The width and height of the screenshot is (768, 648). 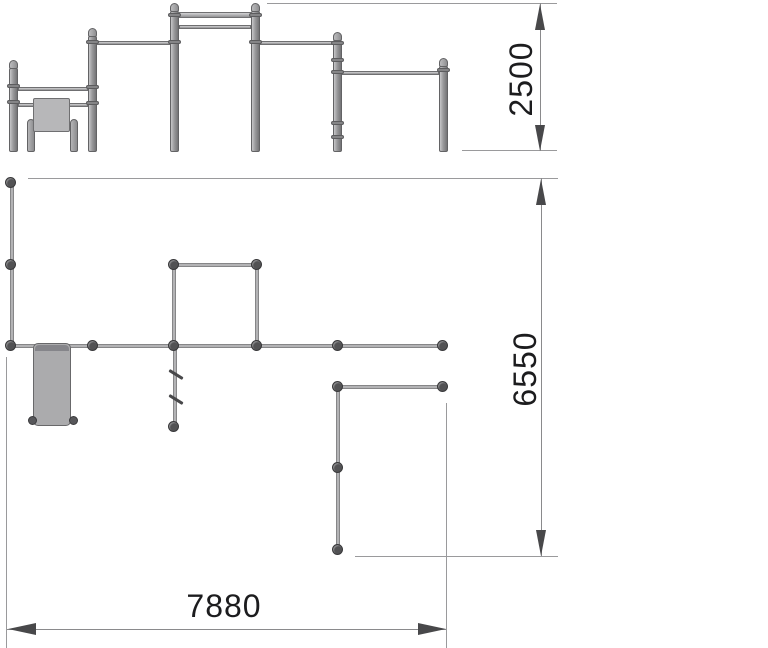 I want to click on dimension-label-height: 2500, so click(x=521, y=79).